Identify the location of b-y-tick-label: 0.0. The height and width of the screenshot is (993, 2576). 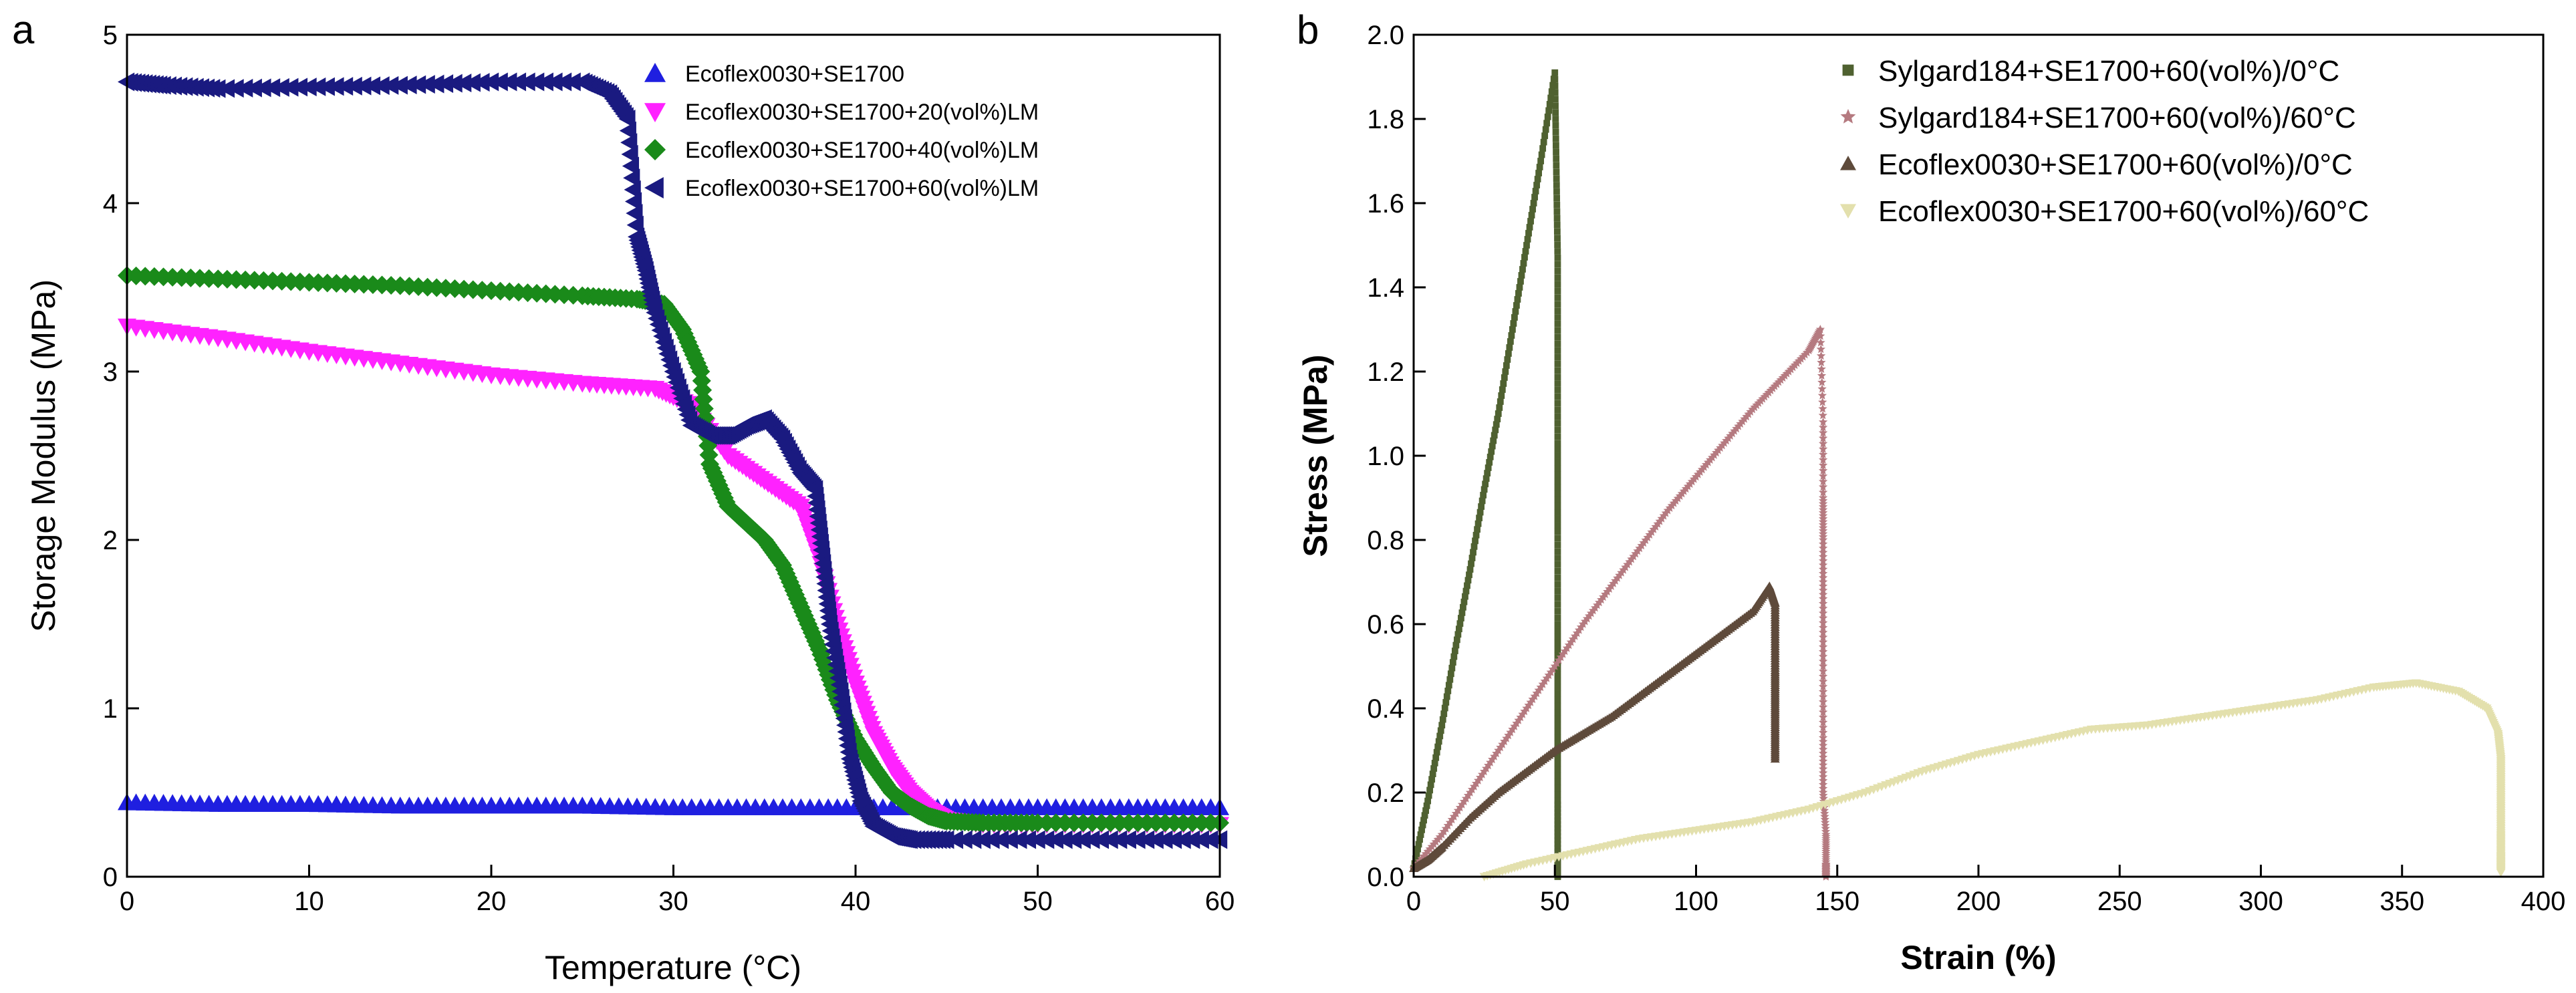
(1385, 877).